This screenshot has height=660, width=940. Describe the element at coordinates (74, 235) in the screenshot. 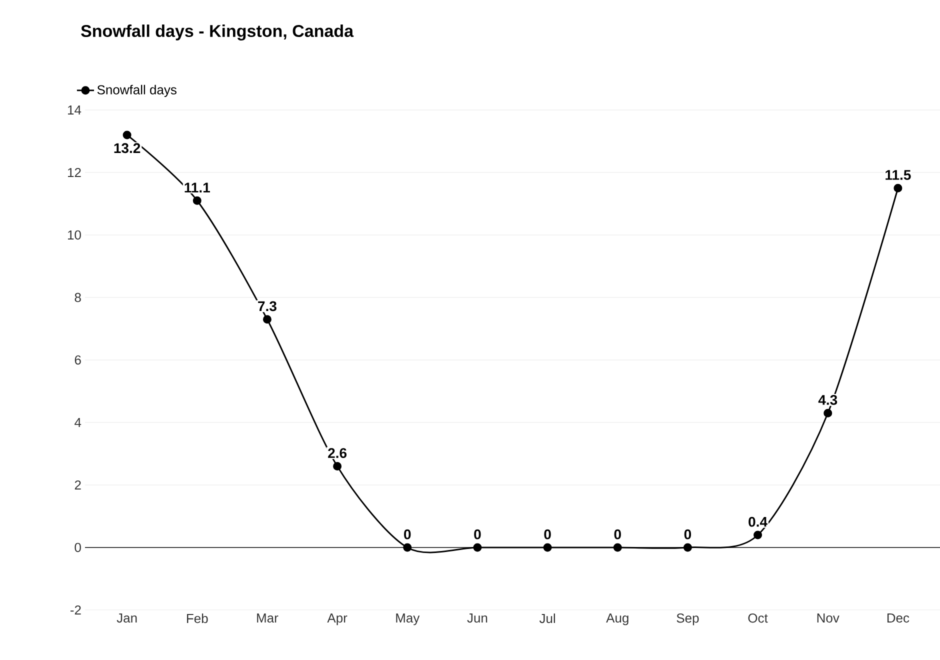

I see `y-tick-label: 10` at that location.